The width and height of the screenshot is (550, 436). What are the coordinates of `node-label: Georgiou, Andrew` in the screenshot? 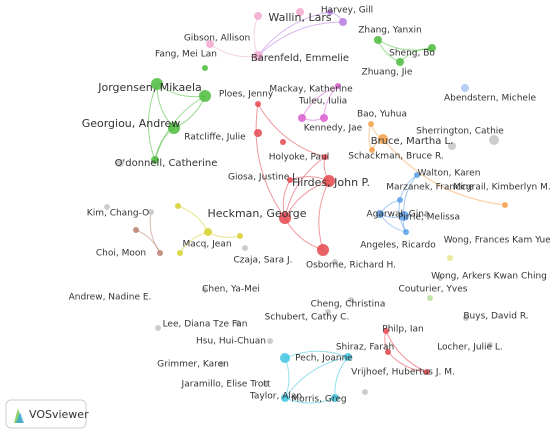 It's located at (131, 123).